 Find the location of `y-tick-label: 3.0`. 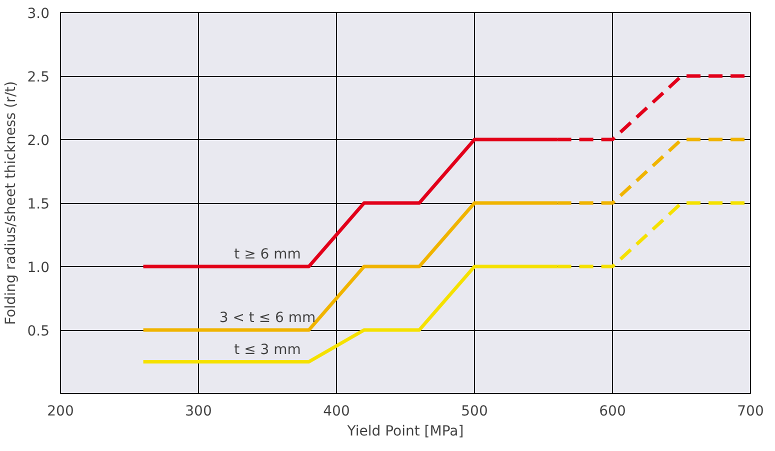

y-tick-label: 3.0 is located at coordinates (38, 14).